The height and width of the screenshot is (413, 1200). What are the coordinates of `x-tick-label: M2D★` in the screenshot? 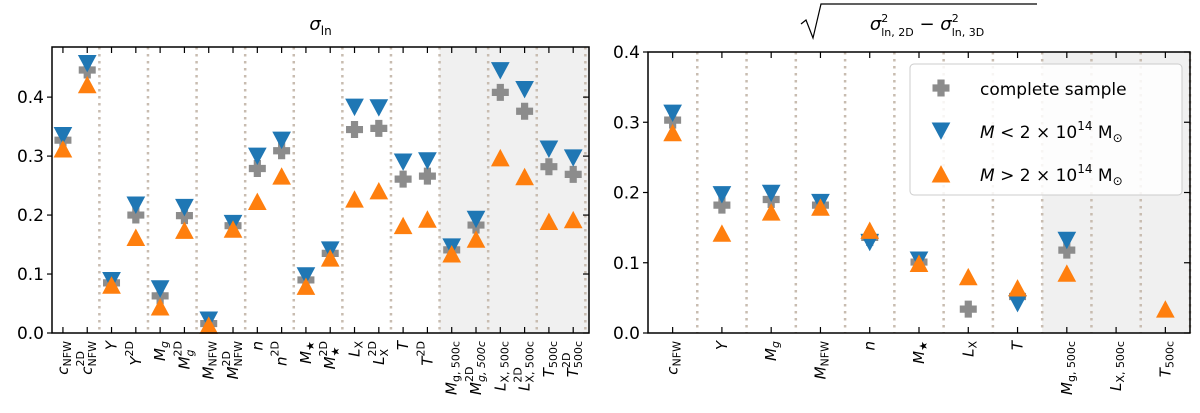 It's located at (329, 355).